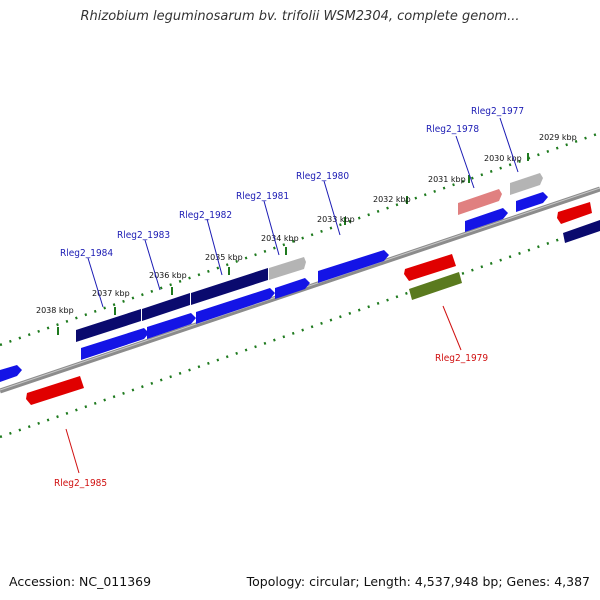 The width and height of the screenshot is (600, 600). What do you see at coordinates (503, 158) in the screenshot?
I see `kbp-label: 2030 kbp` at bounding box center [503, 158].